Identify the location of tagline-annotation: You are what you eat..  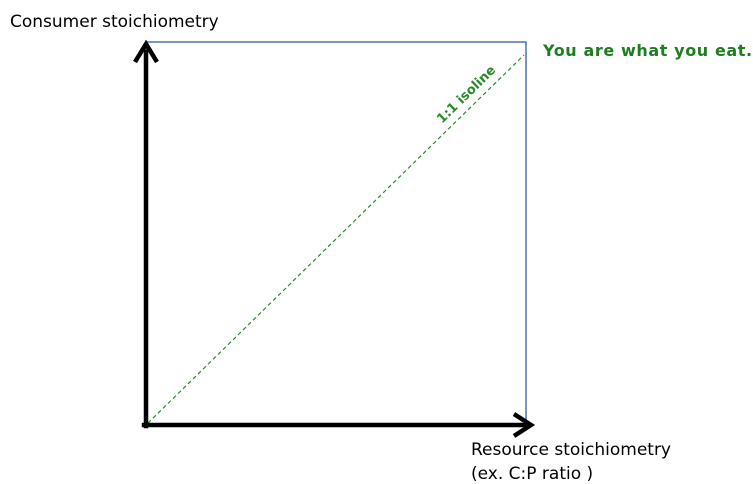
(648, 50).